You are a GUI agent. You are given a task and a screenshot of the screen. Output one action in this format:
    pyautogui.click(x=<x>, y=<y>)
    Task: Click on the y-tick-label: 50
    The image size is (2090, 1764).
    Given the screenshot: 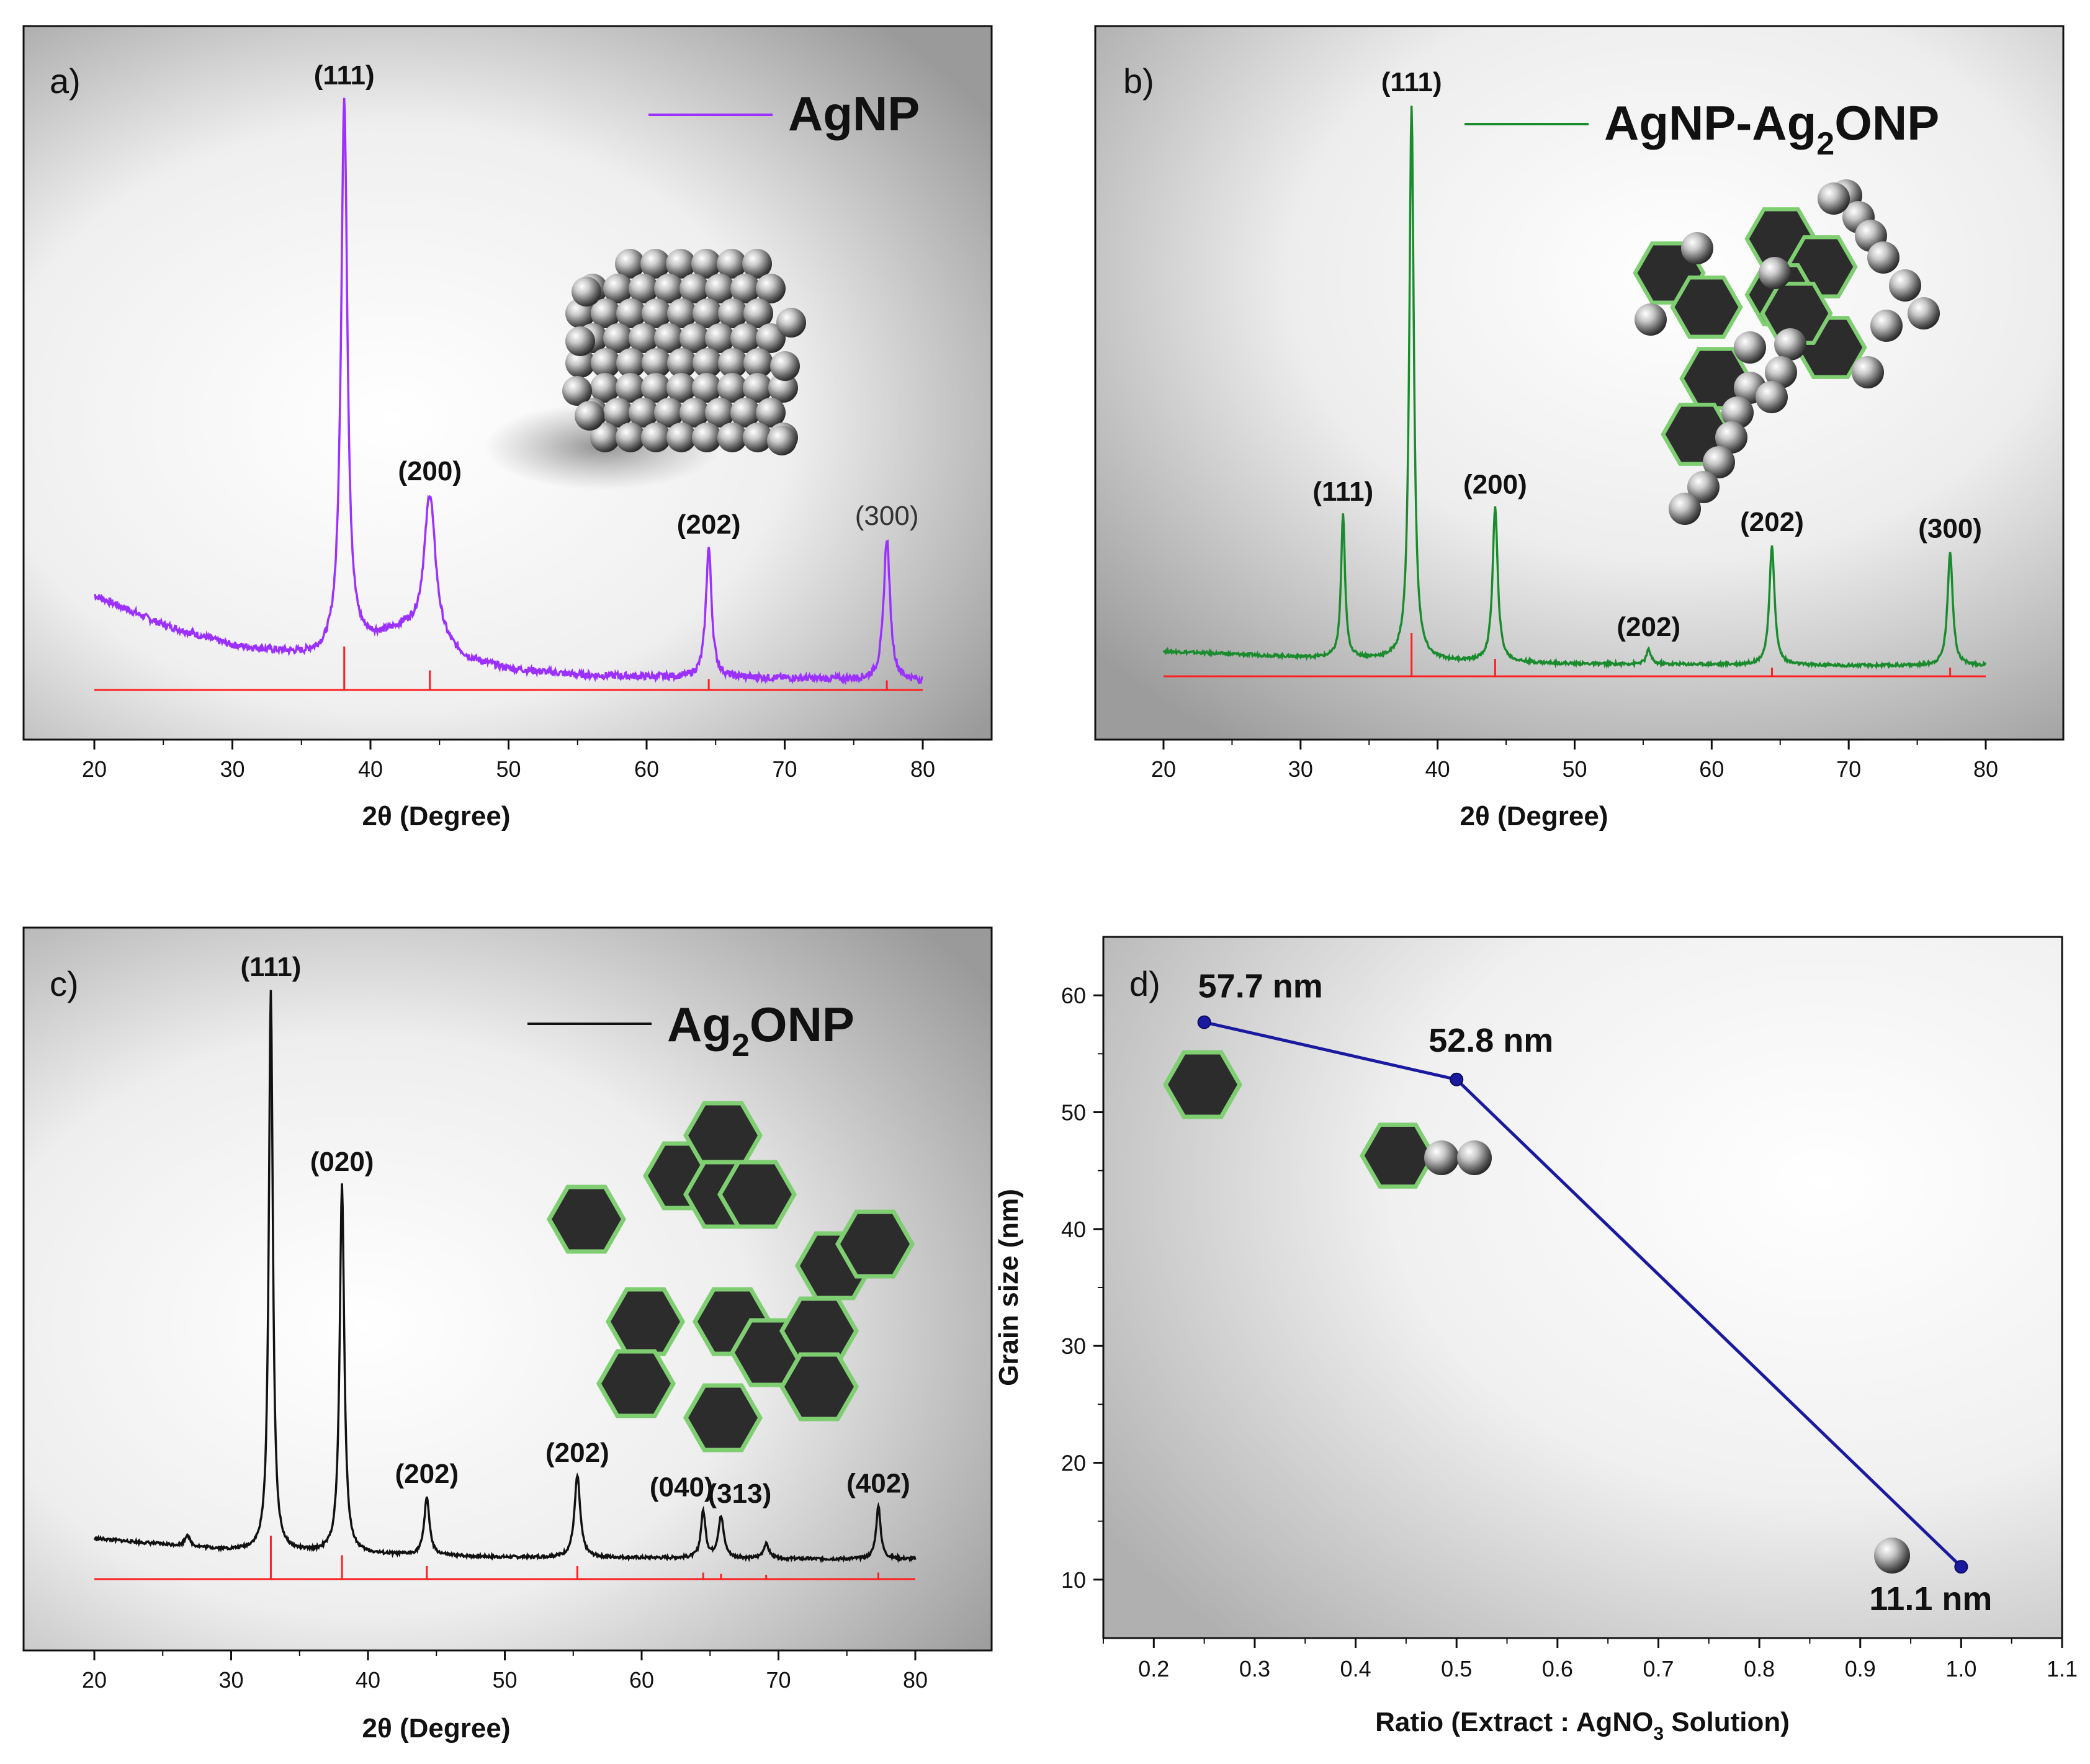 What is the action you would take?
    pyautogui.click(x=1073, y=1113)
    